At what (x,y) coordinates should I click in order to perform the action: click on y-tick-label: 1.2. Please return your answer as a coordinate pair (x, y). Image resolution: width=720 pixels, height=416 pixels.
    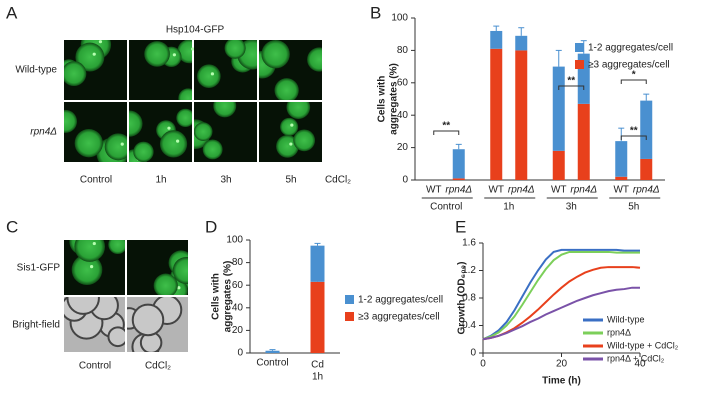
    Looking at the image, I should click on (469, 270).